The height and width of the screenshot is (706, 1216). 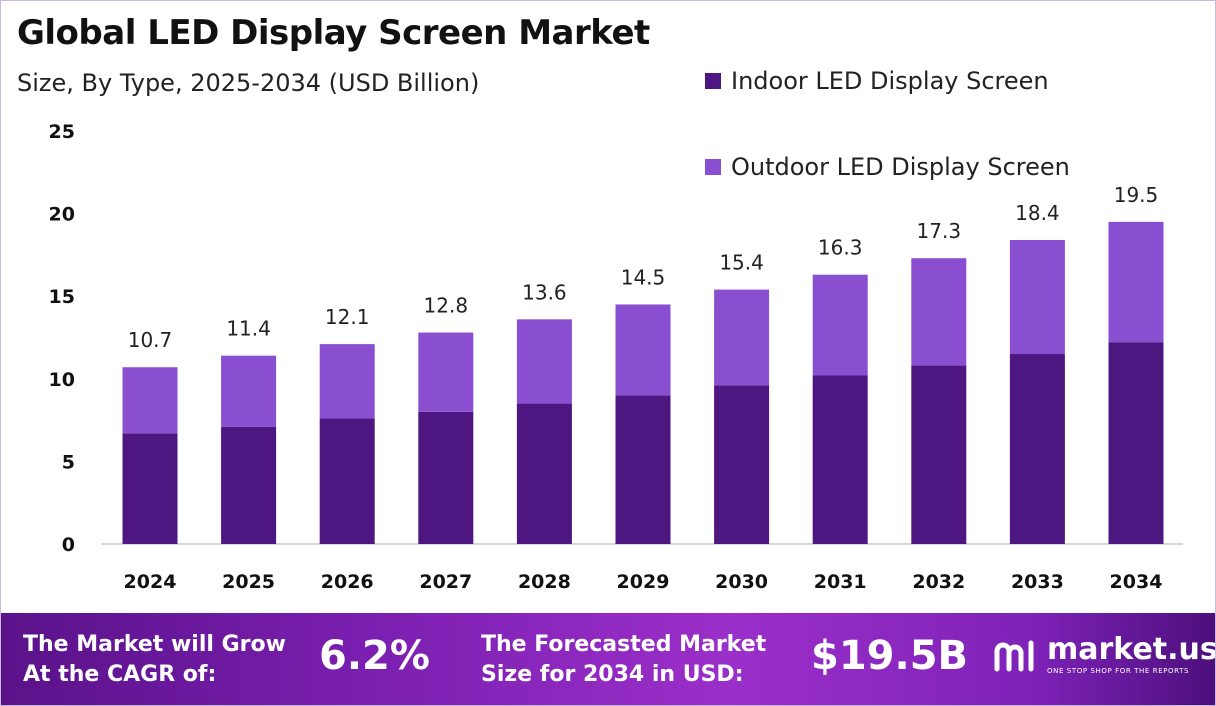 What do you see at coordinates (1037, 582) in the screenshot?
I see `x-tick-label: 2033` at bounding box center [1037, 582].